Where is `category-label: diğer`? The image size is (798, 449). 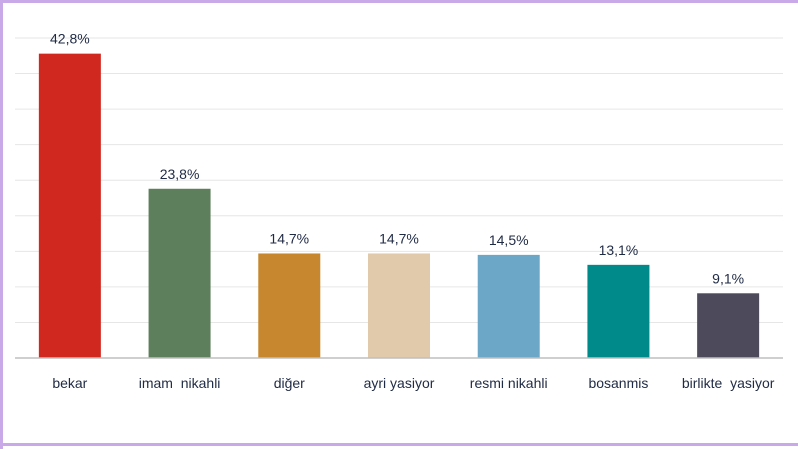 category-label: diğer is located at coordinates (289, 383).